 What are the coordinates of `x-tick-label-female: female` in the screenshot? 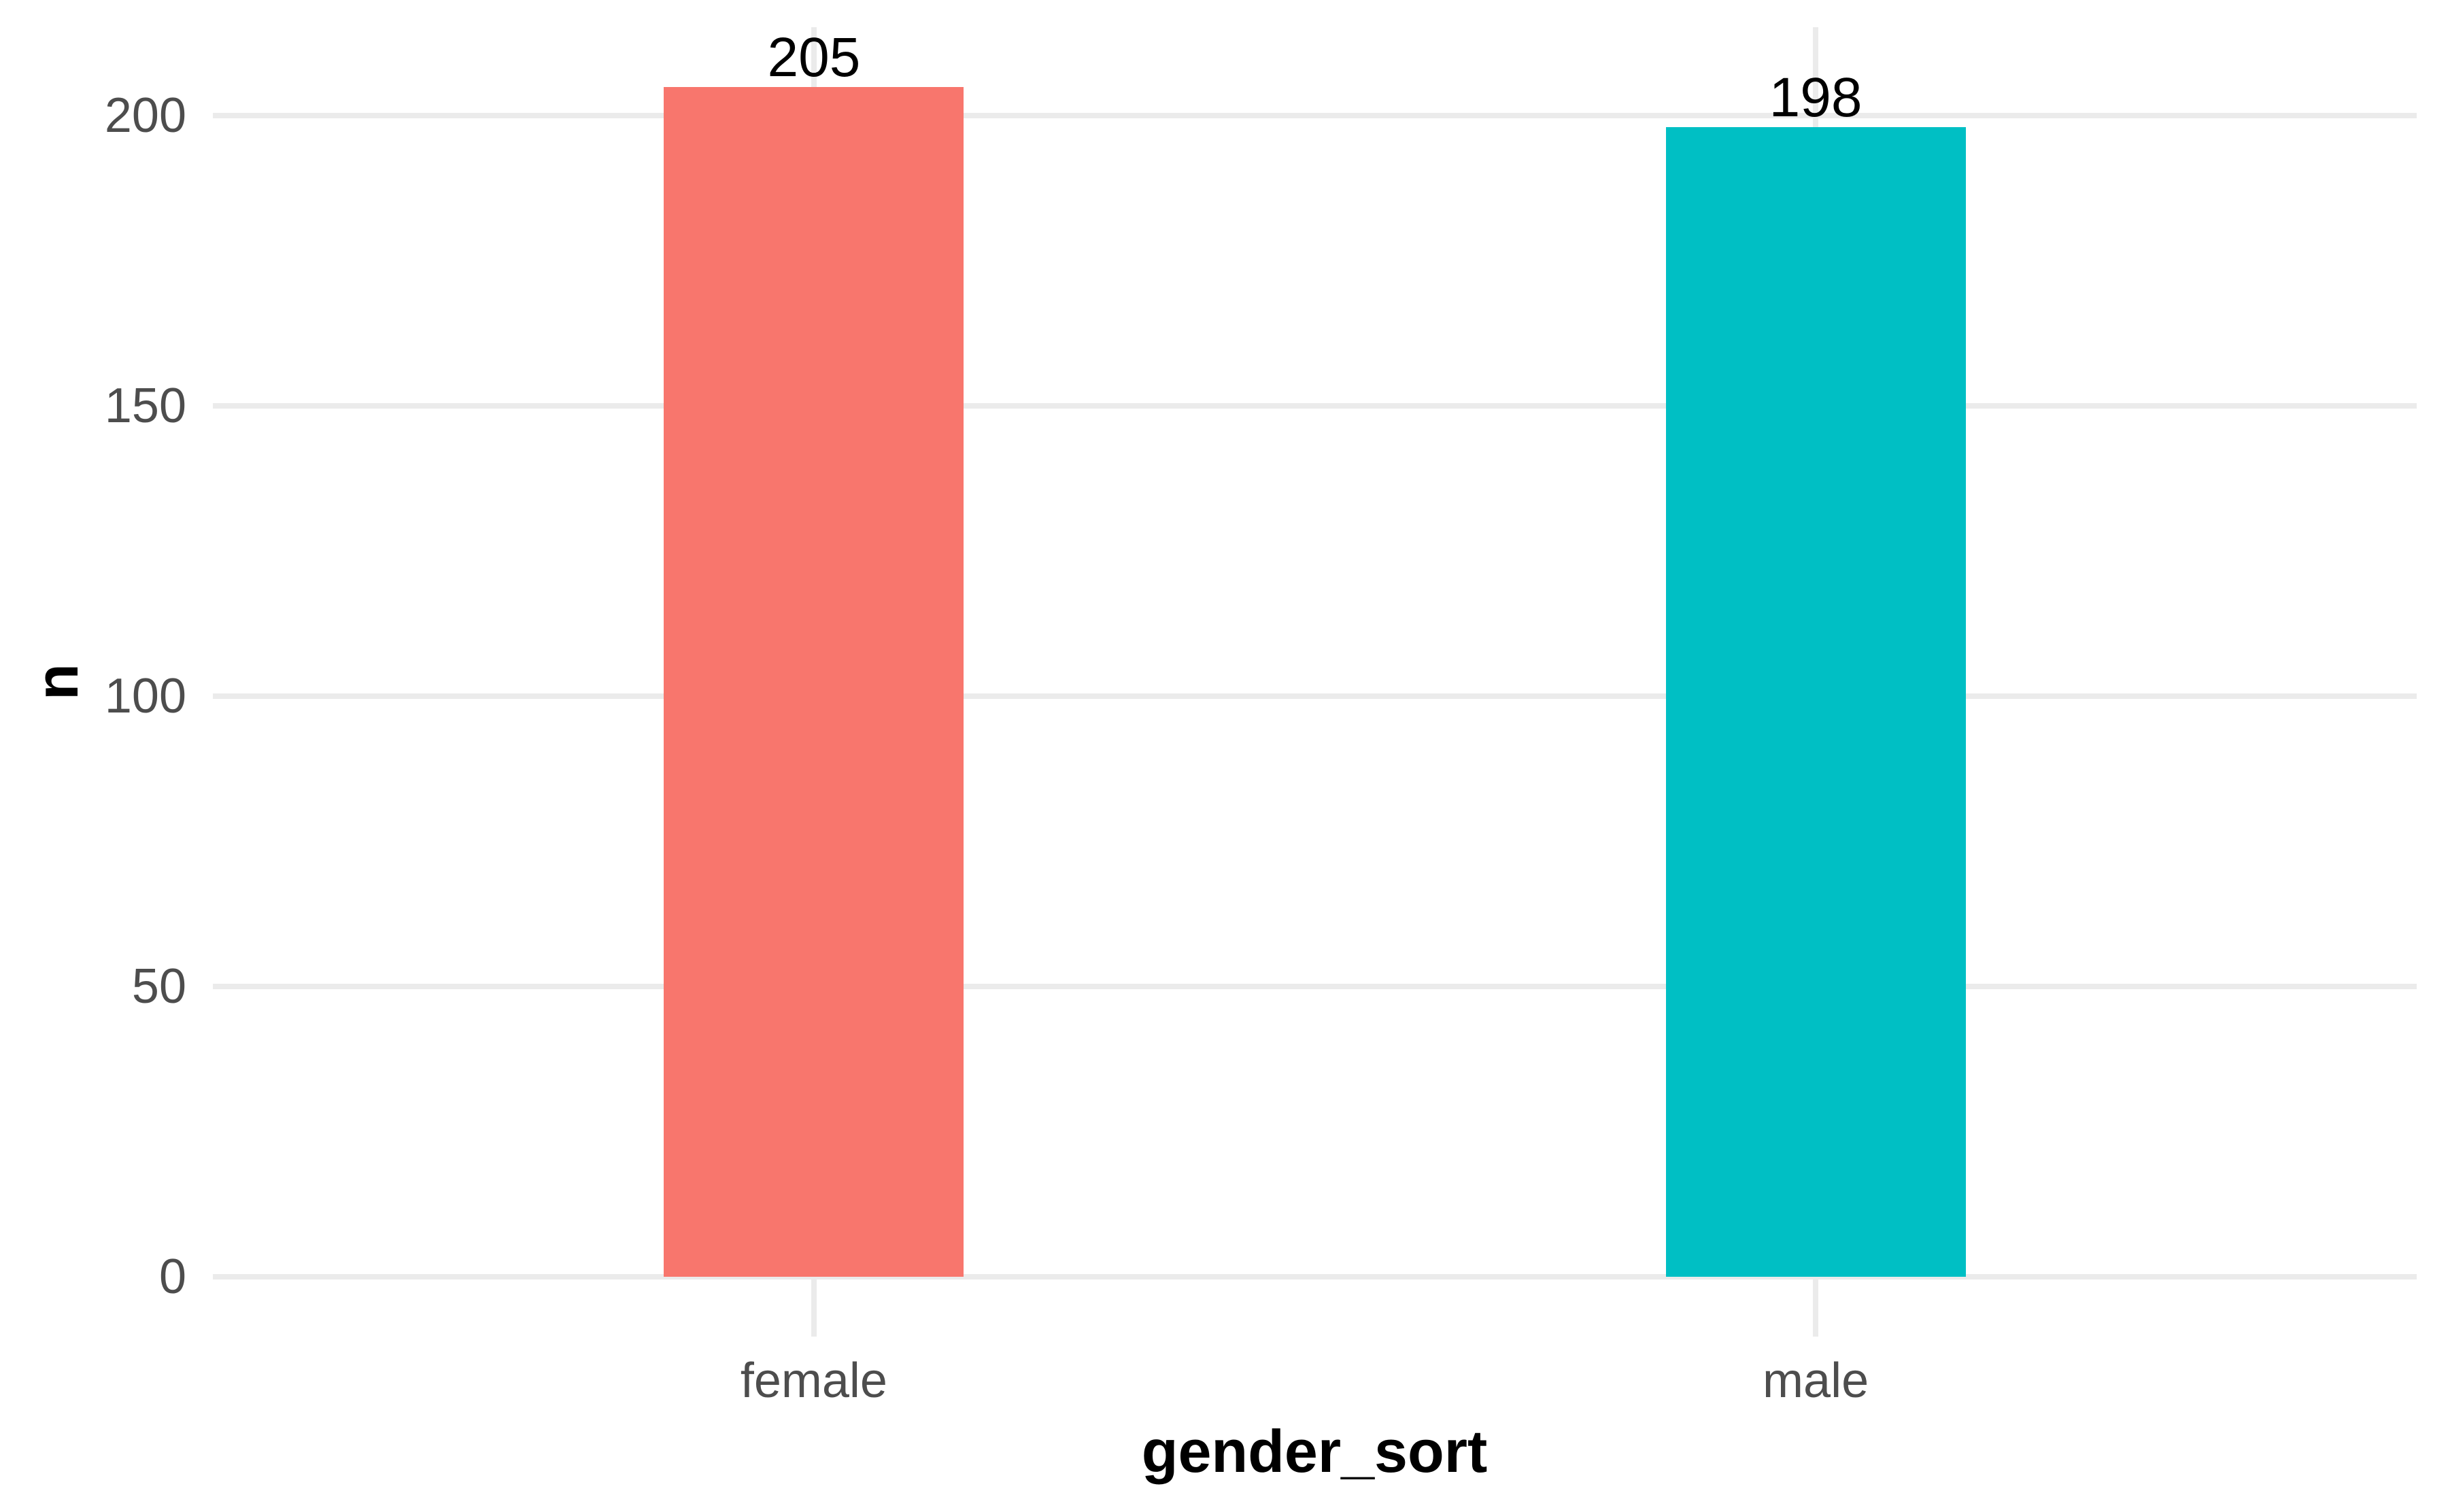 It's located at (814, 1381).